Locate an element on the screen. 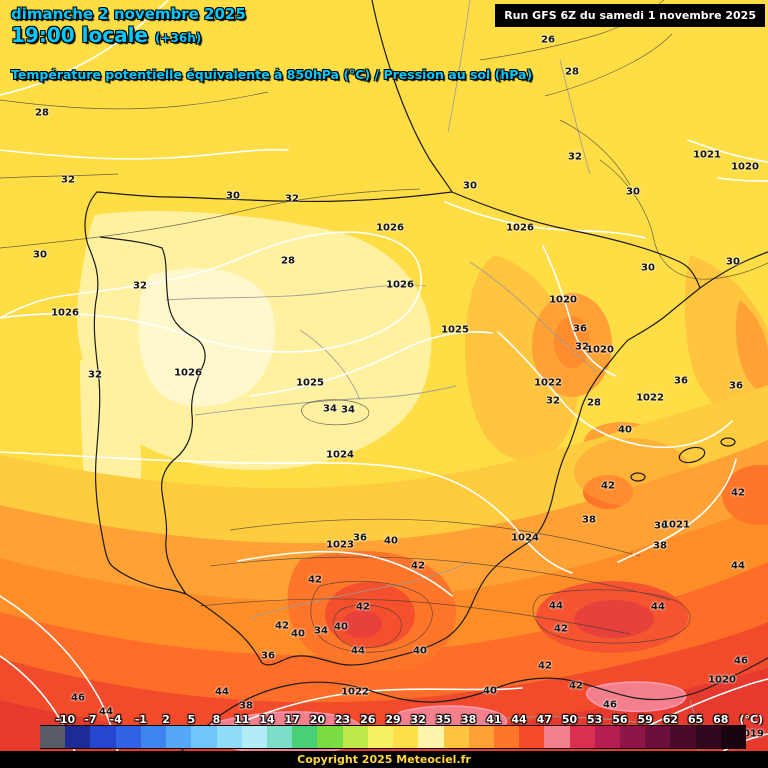 This screenshot has width=768, height=768. copyright-text: Copyright 2025 Meteociel.fr is located at coordinates (384, 759).